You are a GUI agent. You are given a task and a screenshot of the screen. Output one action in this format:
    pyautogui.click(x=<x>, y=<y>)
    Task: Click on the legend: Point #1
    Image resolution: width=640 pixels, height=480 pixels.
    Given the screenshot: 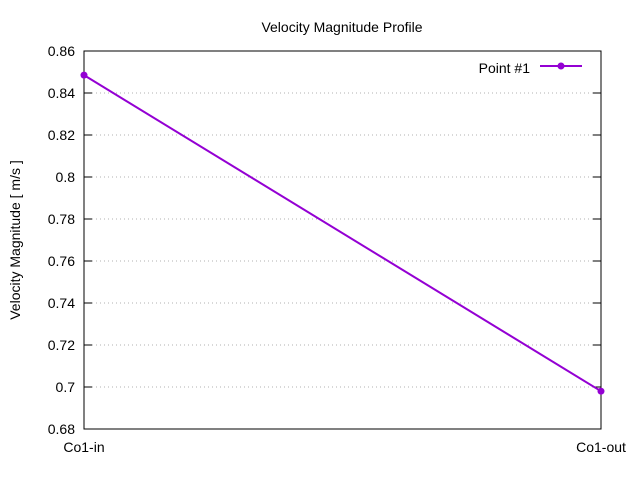 What is the action you would take?
    pyautogui.click(x=530, y=68)
    